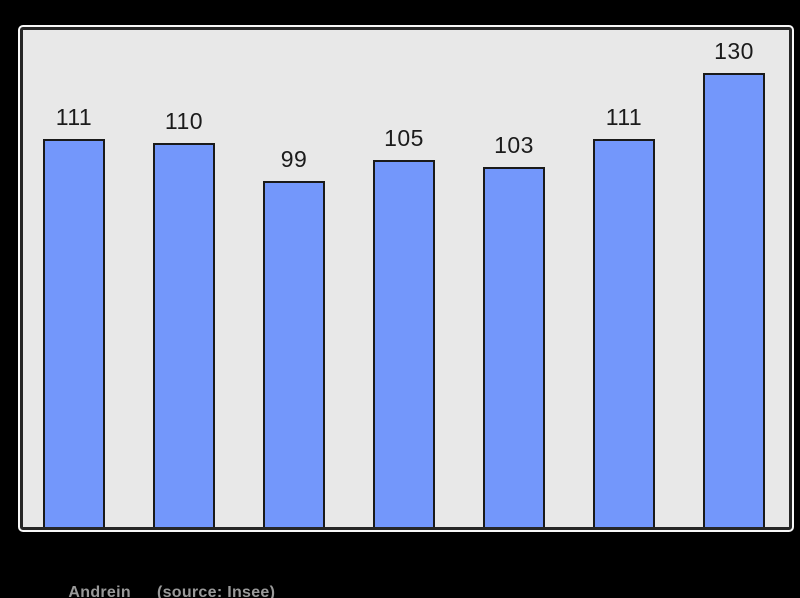 This screenshot has height=598, width=800. I want to click on bar-group: 103, so click(514, 329).